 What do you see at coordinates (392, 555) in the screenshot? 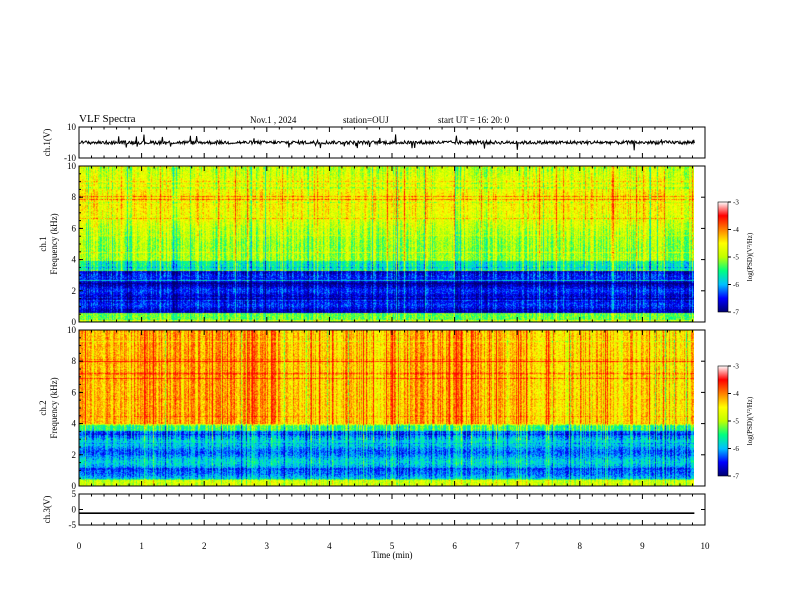
I see `x-axis-label: Time (min)` at bounding box center [392, 555].